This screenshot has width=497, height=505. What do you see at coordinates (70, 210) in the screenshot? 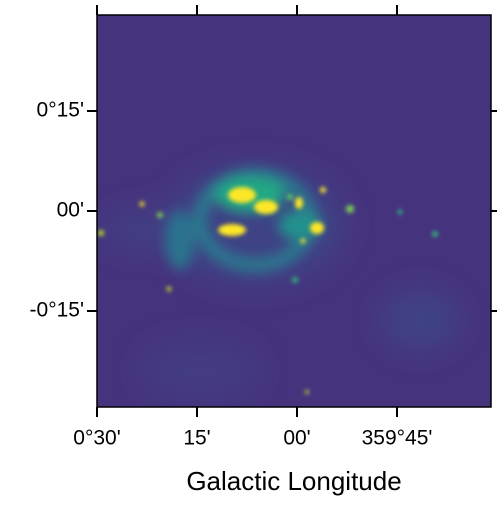
I see `y-tick-label: 00'` at bounding box center [70, 210].